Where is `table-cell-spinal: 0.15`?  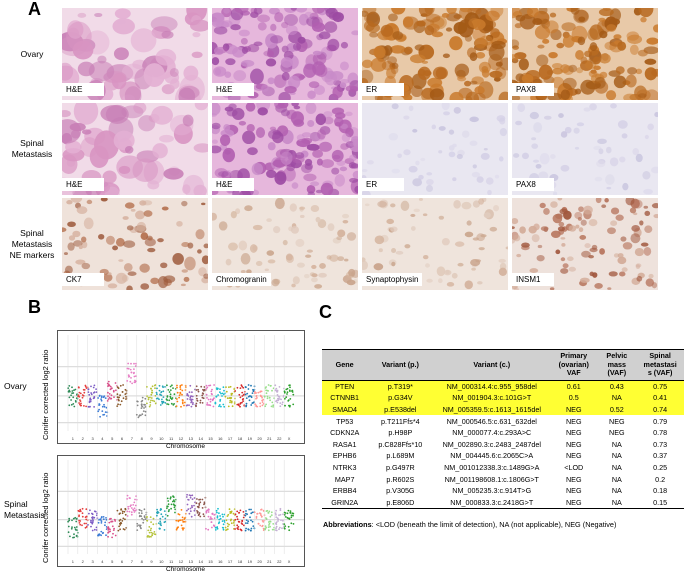
table-cell-spinal: 0.15 is located at coordinates (660, 503).